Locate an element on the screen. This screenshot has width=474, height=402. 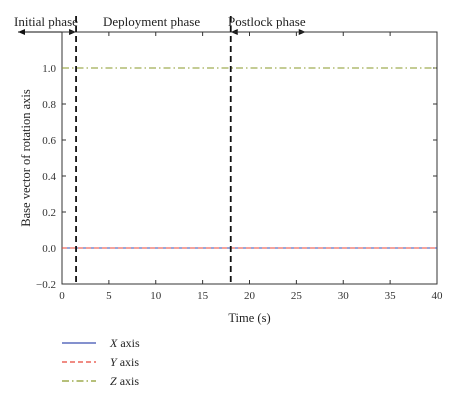
x-axis-label: Time (s) is located at coordinates (249, 318).